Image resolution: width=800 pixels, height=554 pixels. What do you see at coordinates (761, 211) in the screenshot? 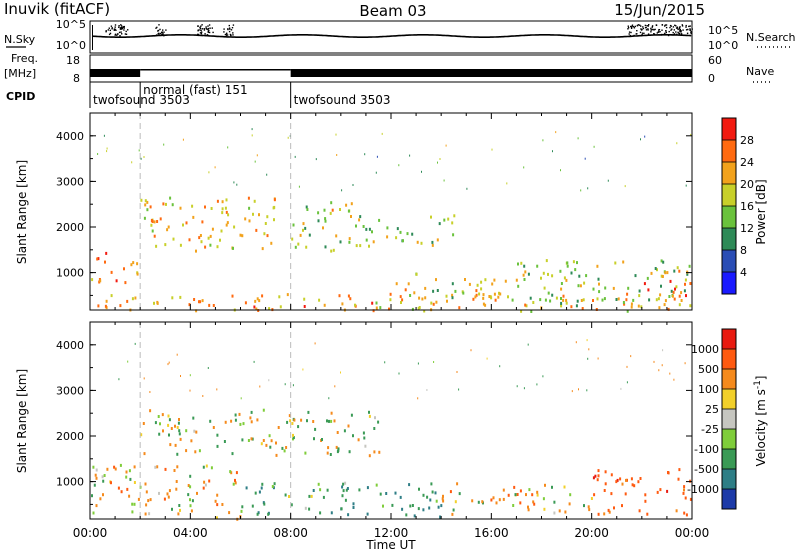
I see `power-bar-label: Power [dB]` at bounding box center [761, 211].